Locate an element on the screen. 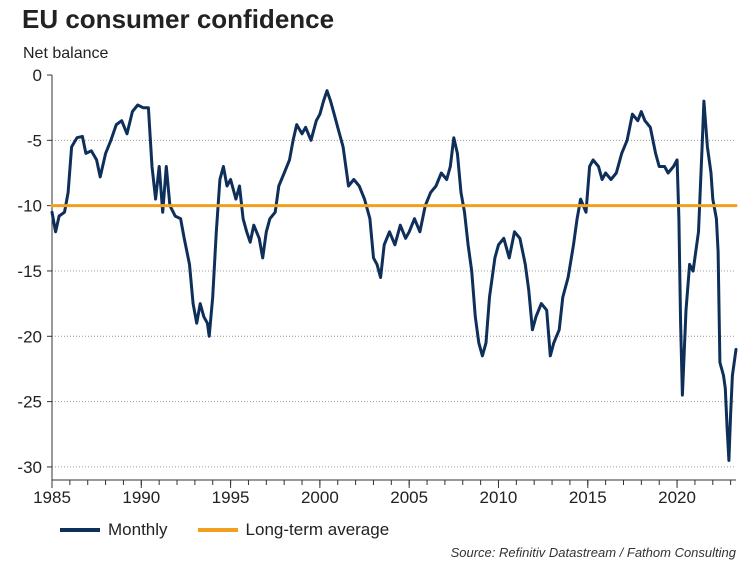 Image resolution: width=756 pixels, height=567 pixels. x-tick-label: 1985 is located at coordinates (52, 497).